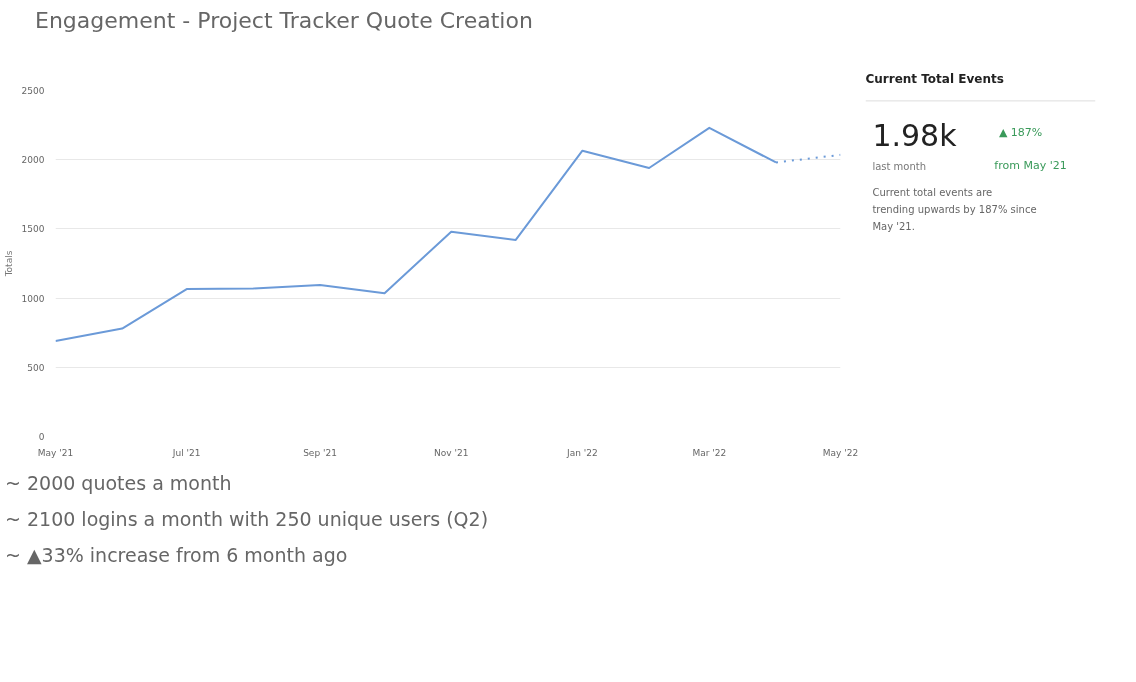 The width and height of the screenshot is (1136, 682). Describe the element at coordinates (934, 78) in the screenshot. I see `text: Current Total Events` at that location.